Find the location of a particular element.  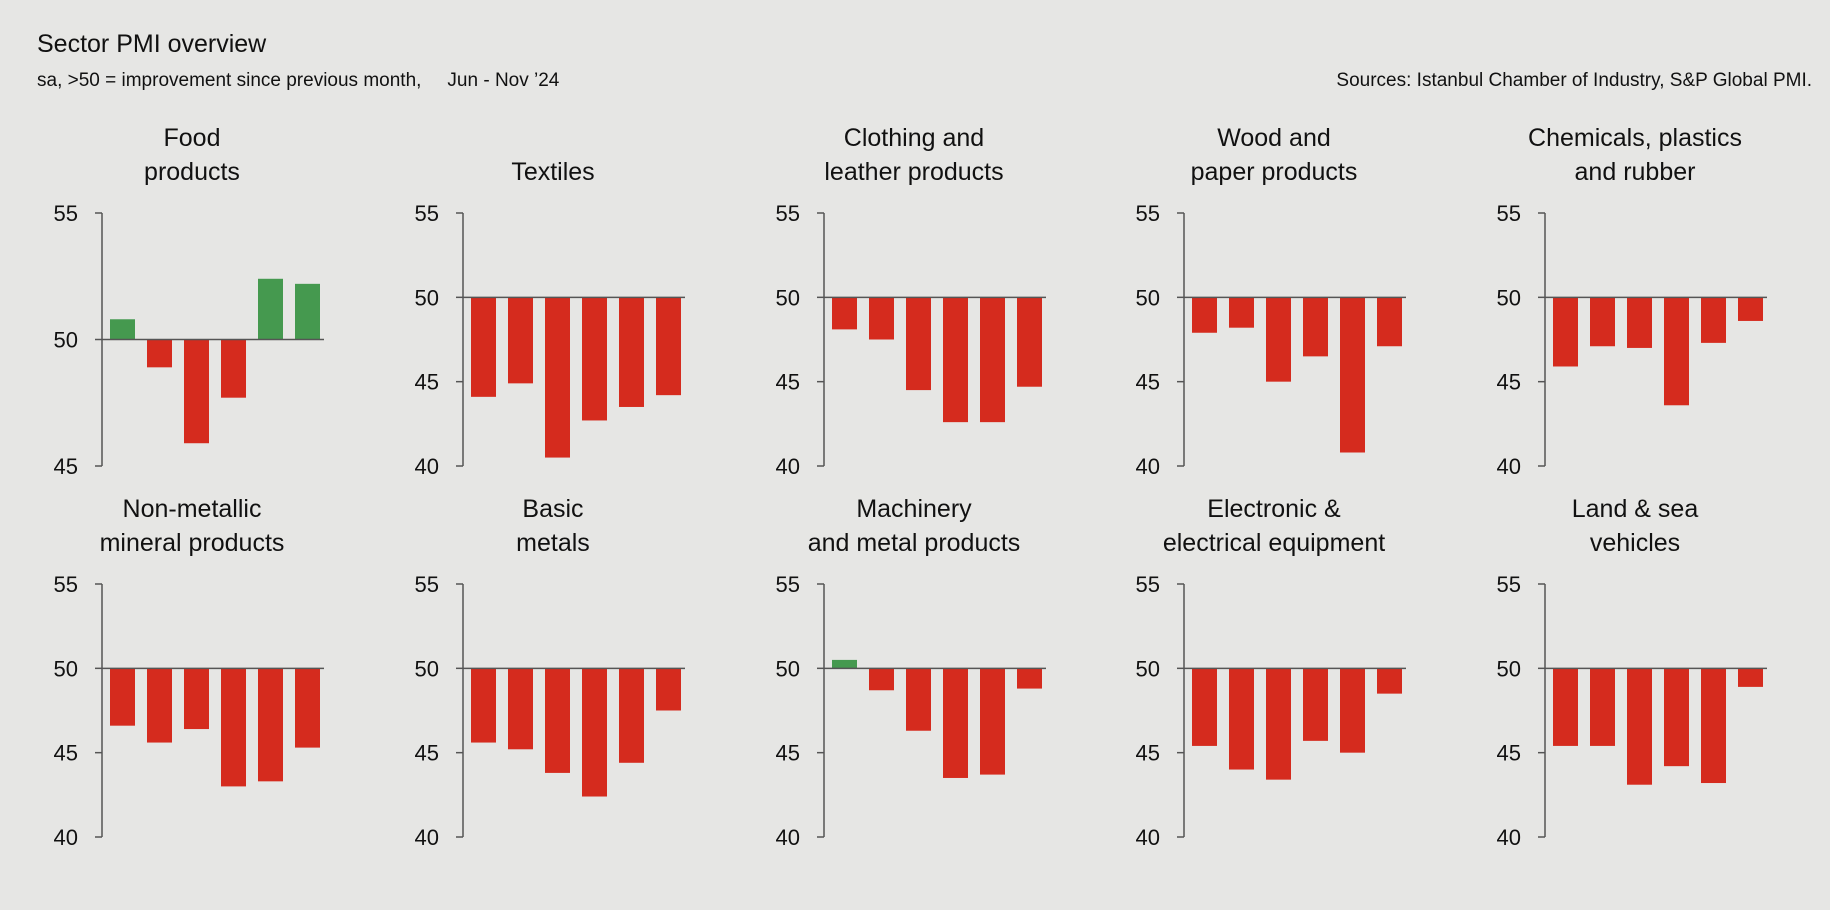

panel-title: products is located at coordinates (192, 172).